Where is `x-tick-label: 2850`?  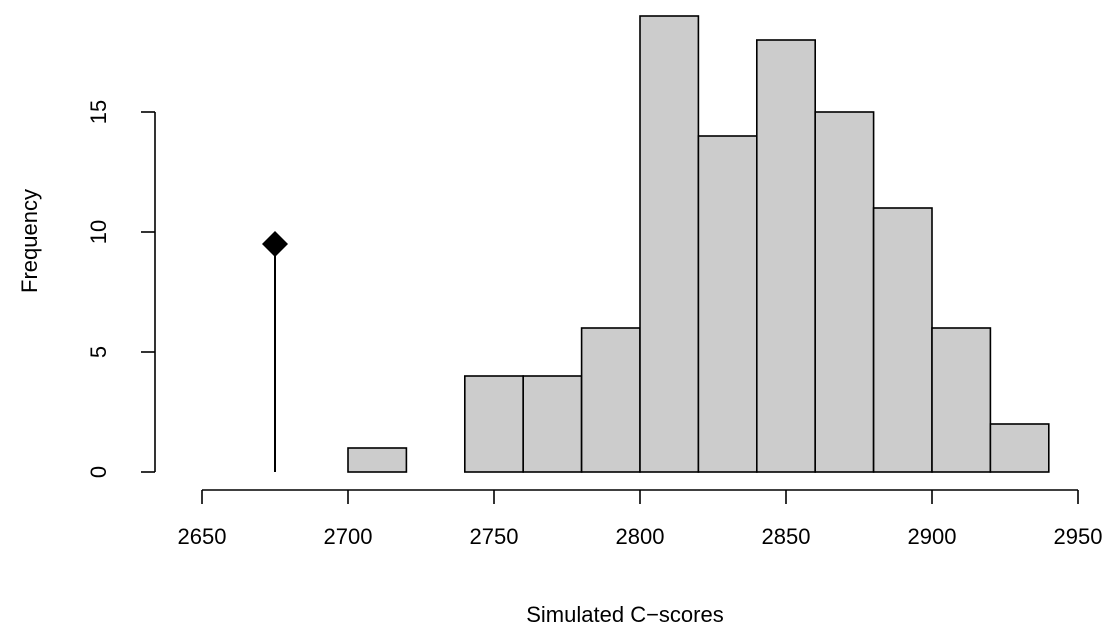
x-tick-label: 2850 is located at coordinates (786, 536).